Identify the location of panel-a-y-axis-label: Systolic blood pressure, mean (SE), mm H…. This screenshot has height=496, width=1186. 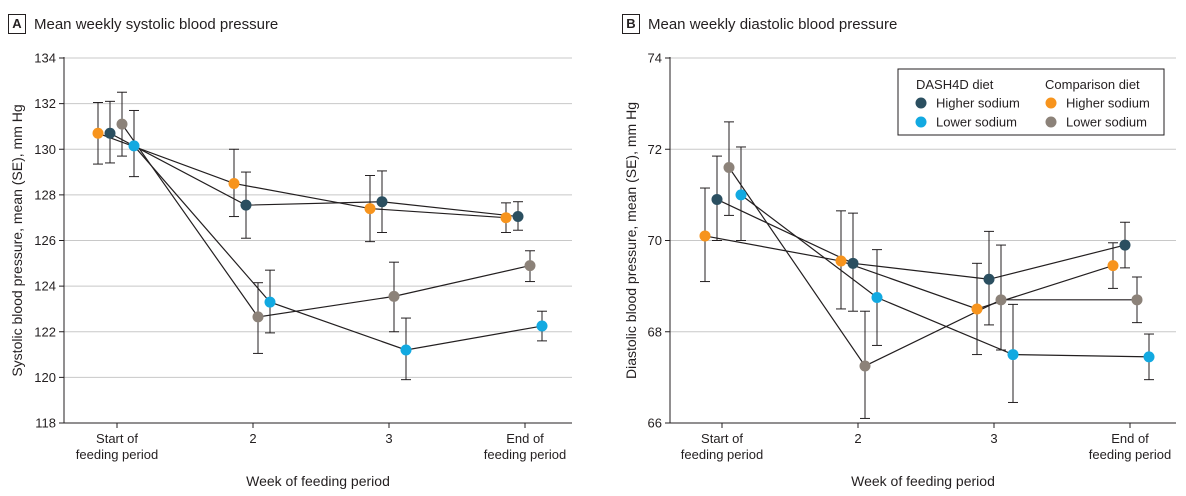
(17, 240).